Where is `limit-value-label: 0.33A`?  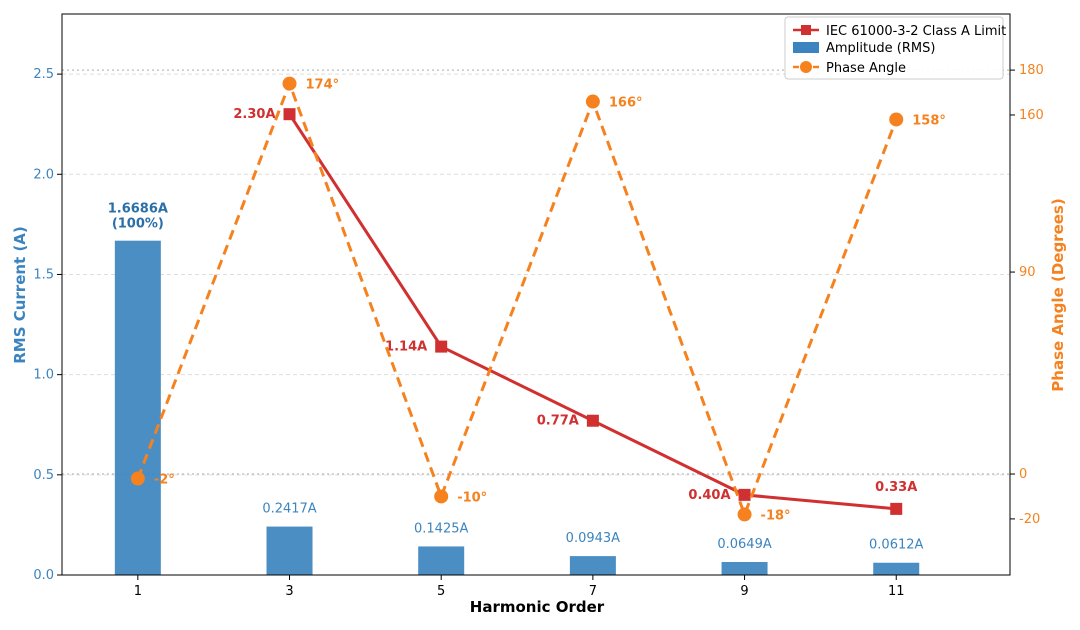 limit-value-label: 0.33A is located at coordinates (896, 487).